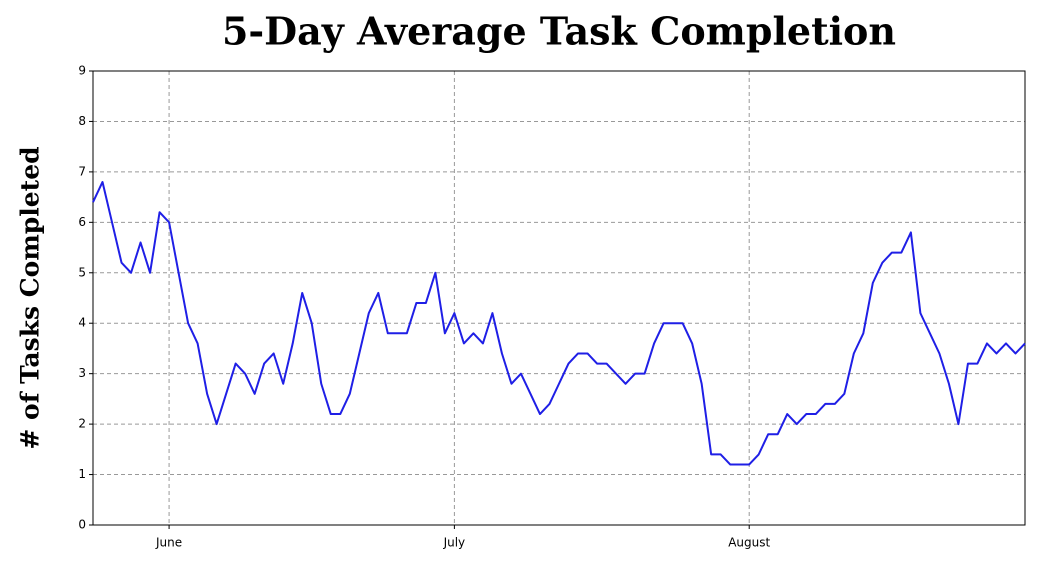 Image resolution: width=1059 pixels, height=565 pixels. What do you see at coordinates (749, 543) in the screenshot?
I see `x-tick-label: August` at bounding box center [749, 543].